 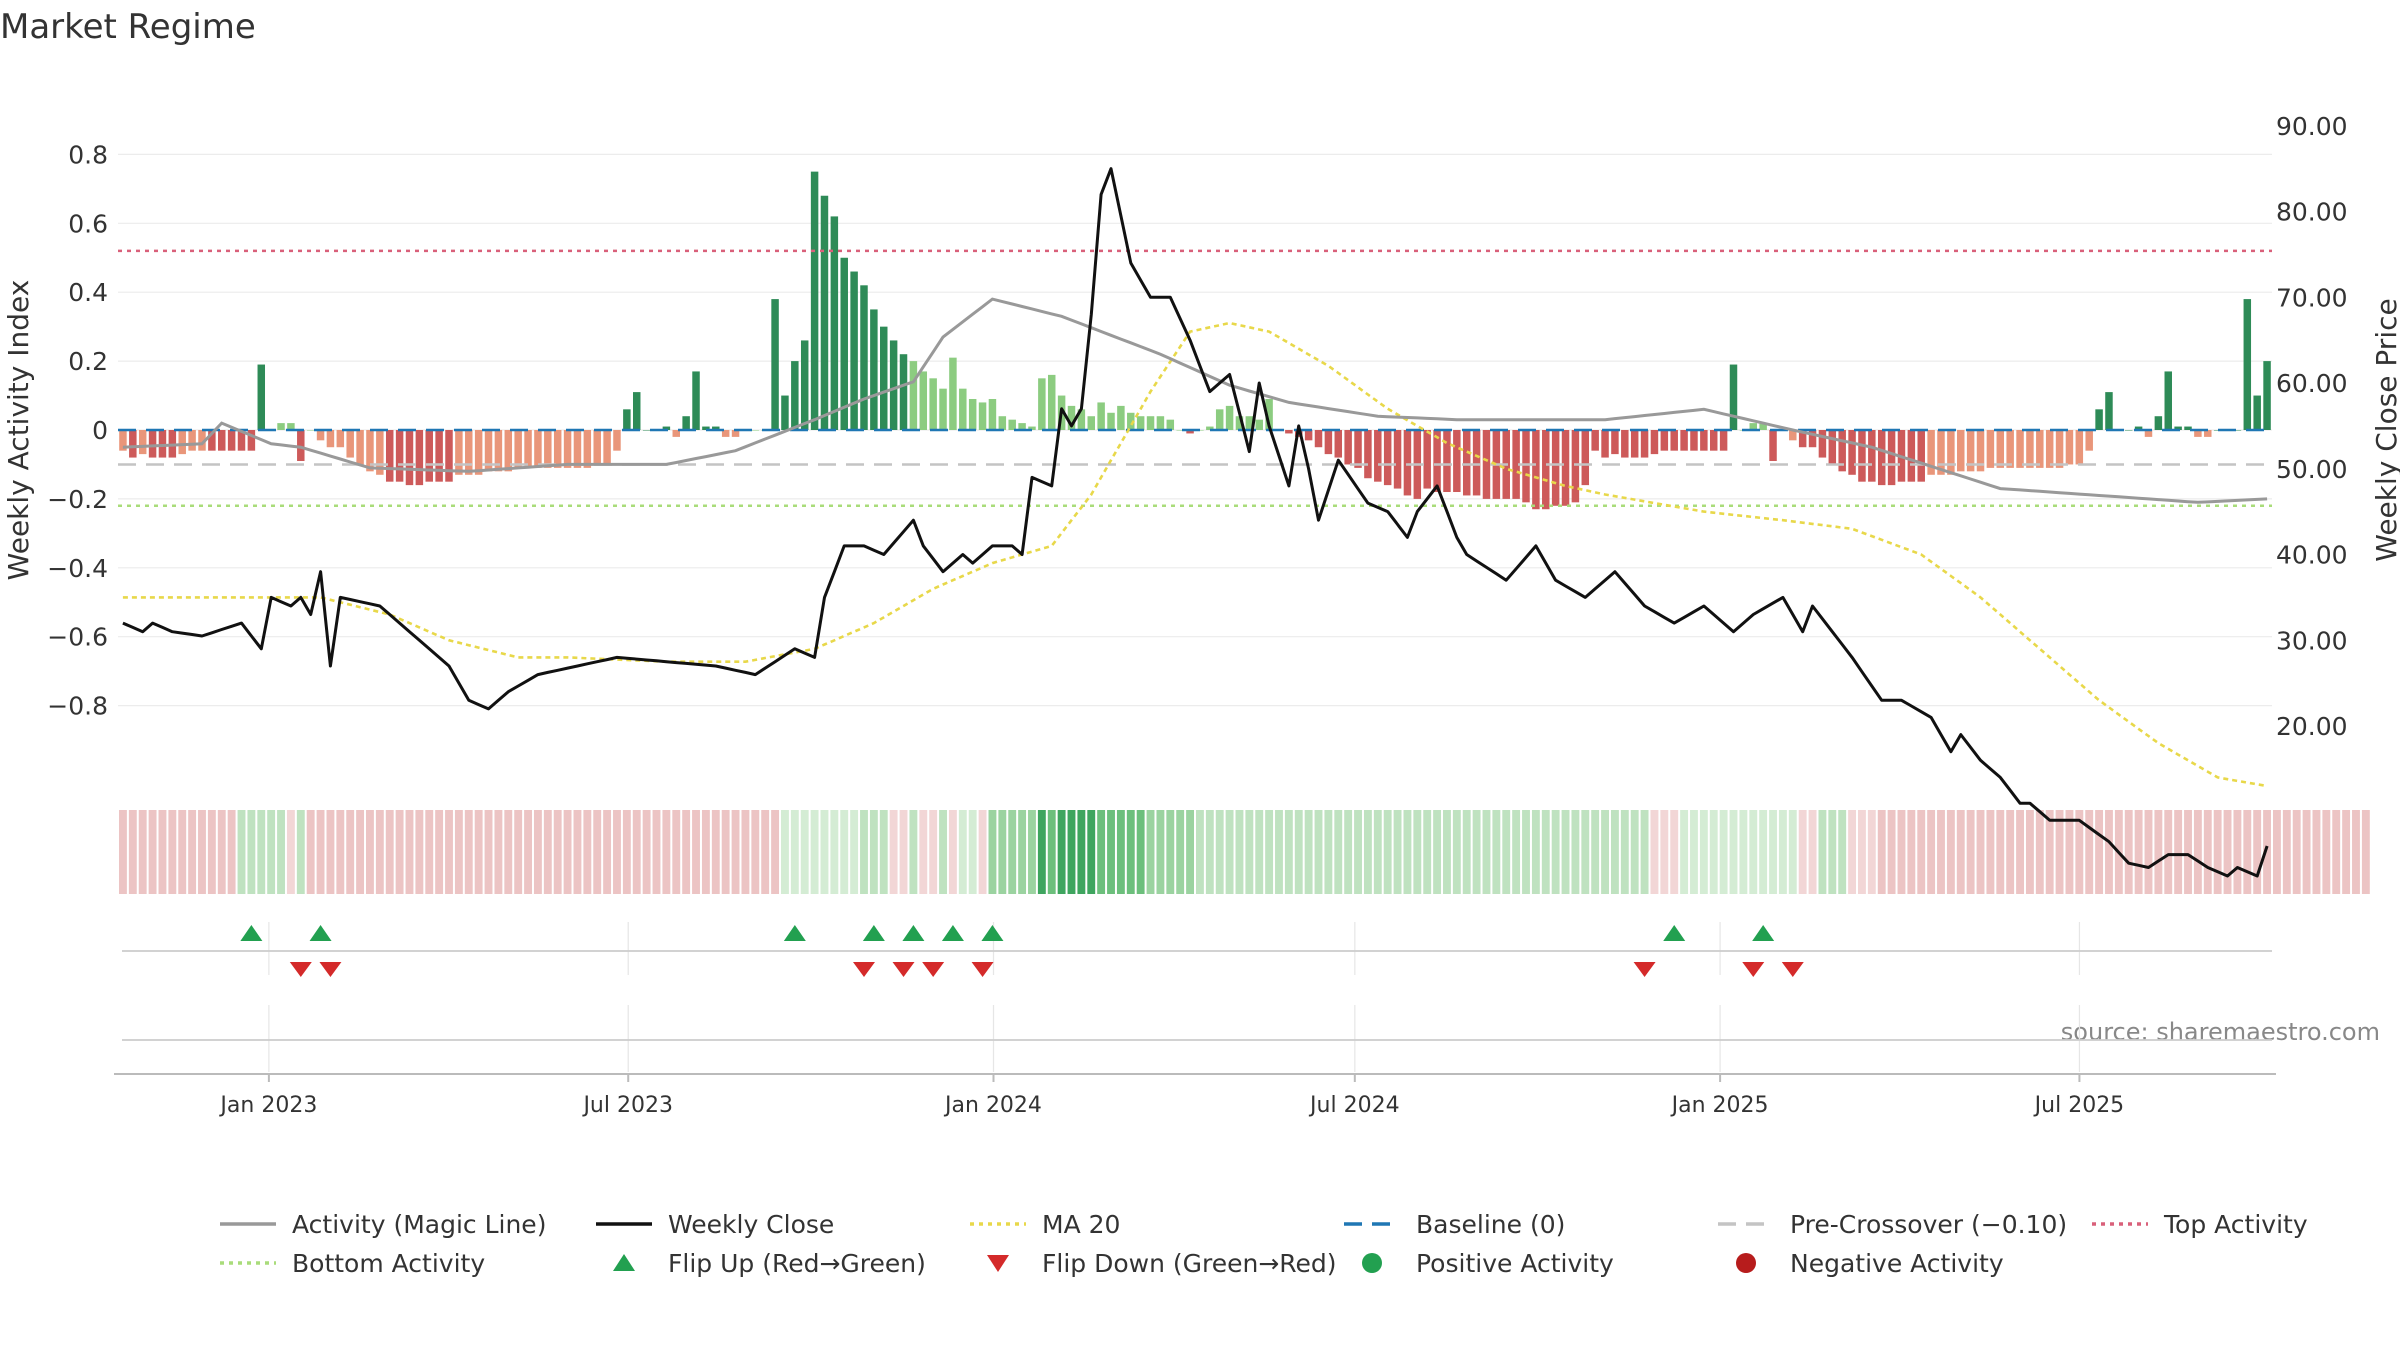 I want to click on y-tick-label-left: −0.4, so click(x=77, y=568).